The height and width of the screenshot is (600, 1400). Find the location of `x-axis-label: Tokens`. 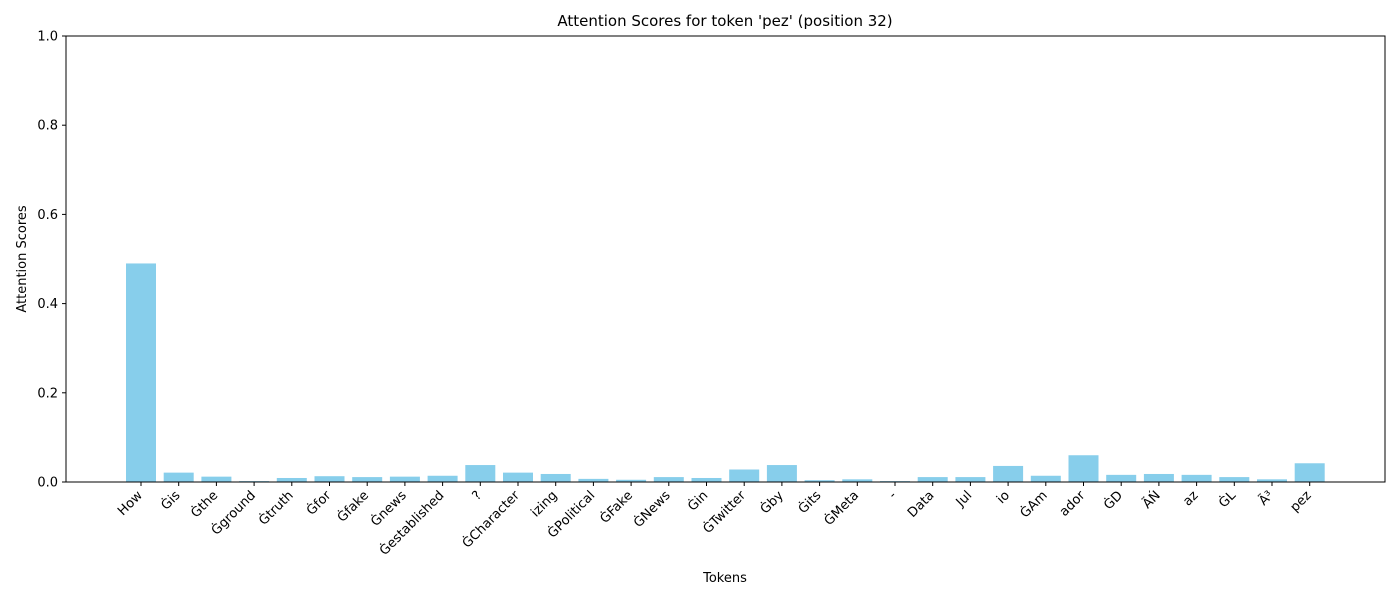

x-axis-label: Tokens is located at coordinates (724, 578).